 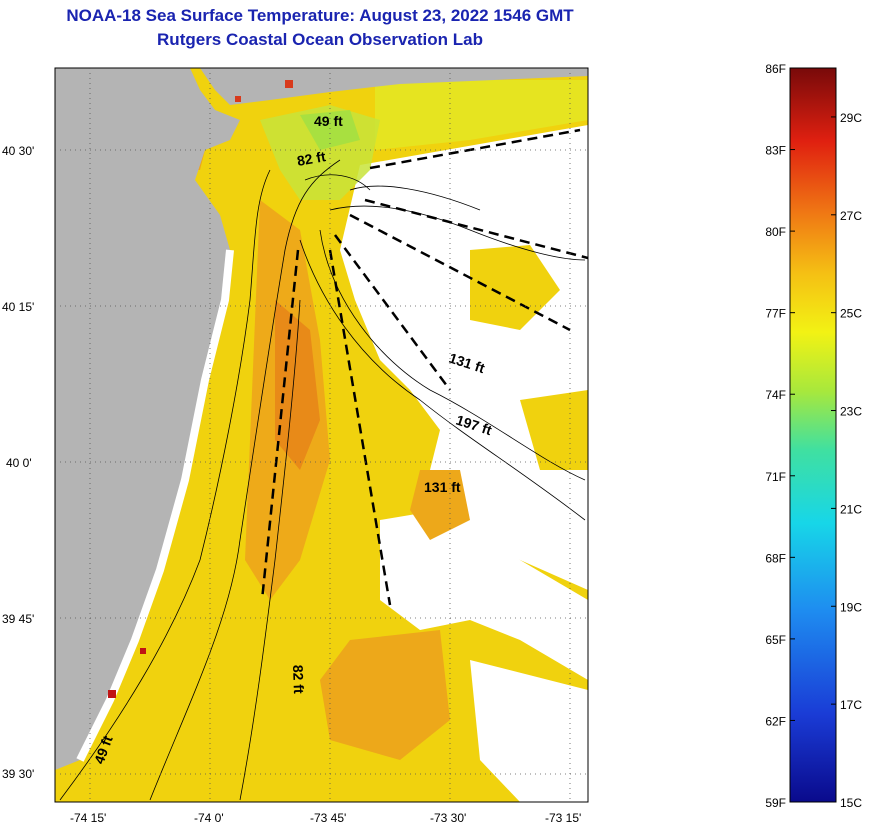 What do you see at coordinates (851, 607) in the screenshot?
I see `colorbar-c-label: 19C` at bounding box center [851, 607].